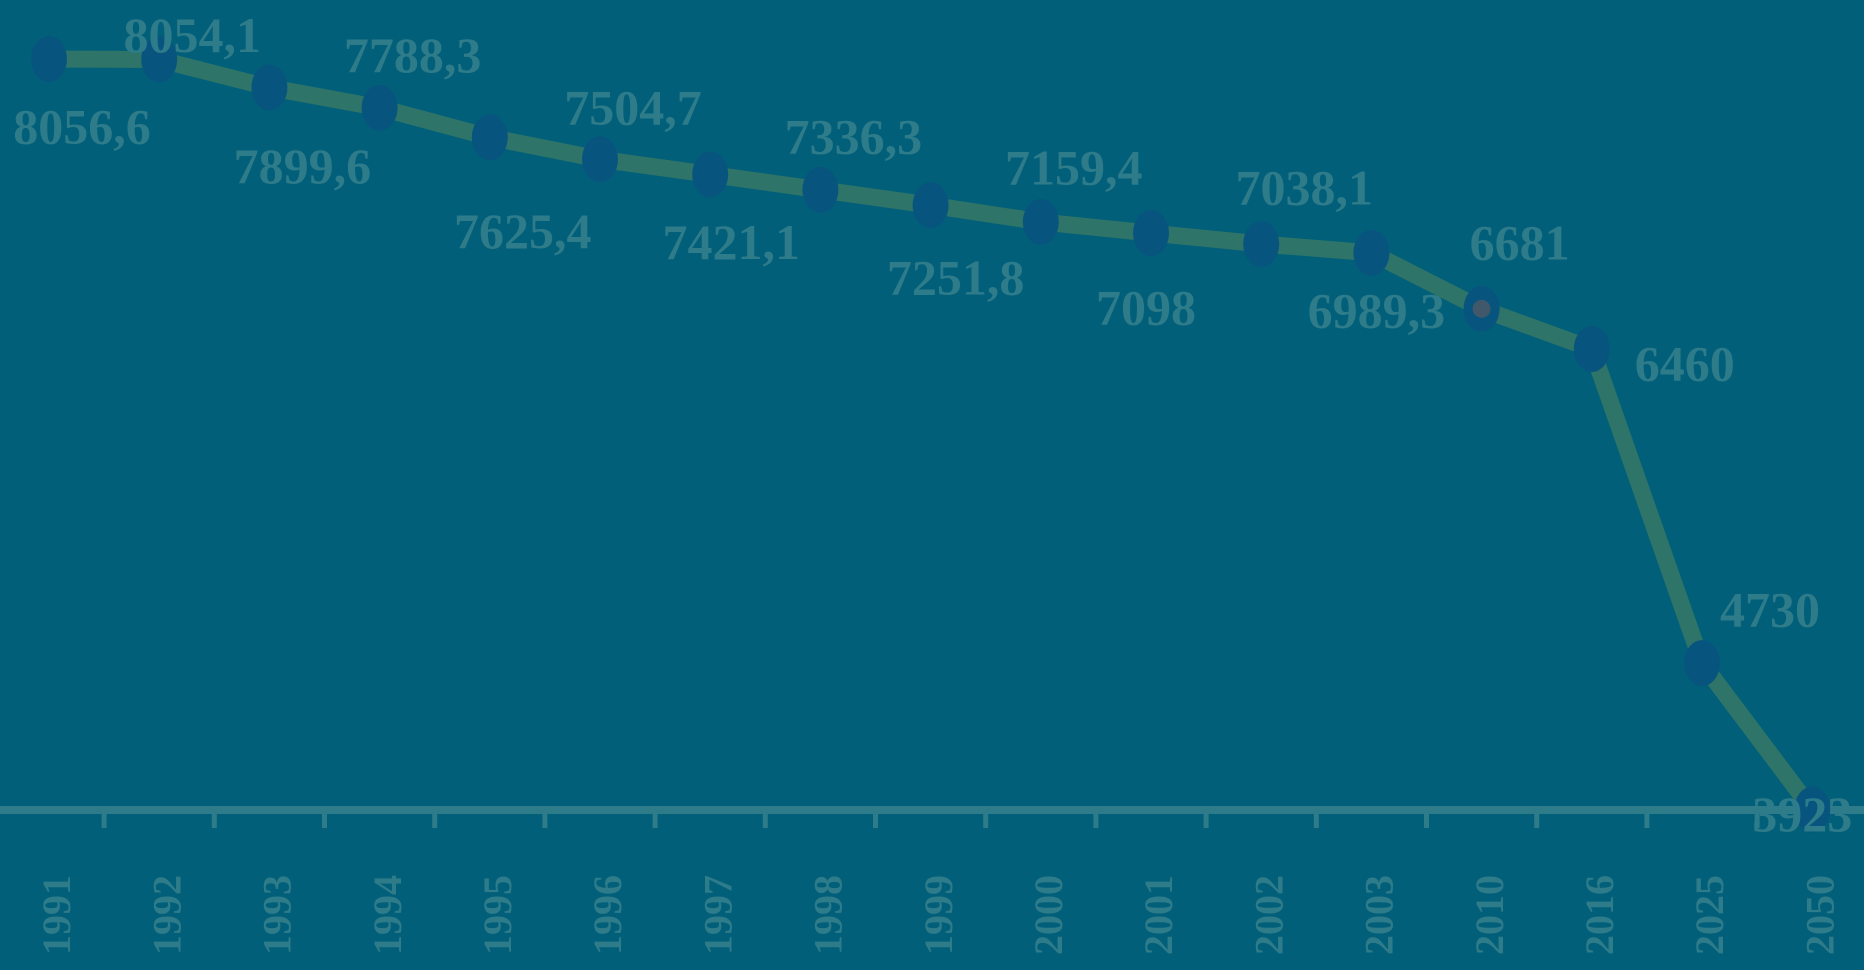 This screenshot has height=970, width=1864. Describe the element at coordinates (717, 915) in the screenshot. I see `x-tick-label-1997: 1997` at that location.